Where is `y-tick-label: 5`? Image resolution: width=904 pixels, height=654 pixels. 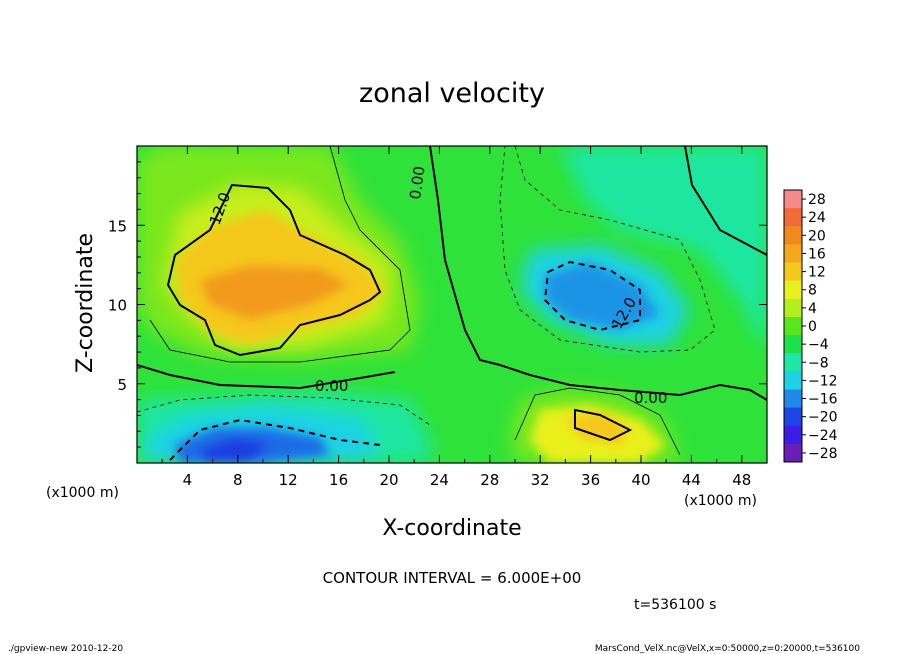 y-tick-label: 5 is located at coordinates (122, 385).